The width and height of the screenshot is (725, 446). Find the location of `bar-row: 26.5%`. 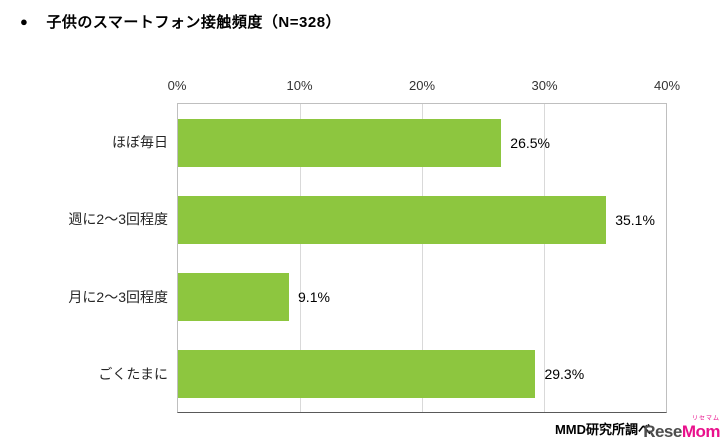

bar-row: 26.5% is located at coordinates (422, 142).